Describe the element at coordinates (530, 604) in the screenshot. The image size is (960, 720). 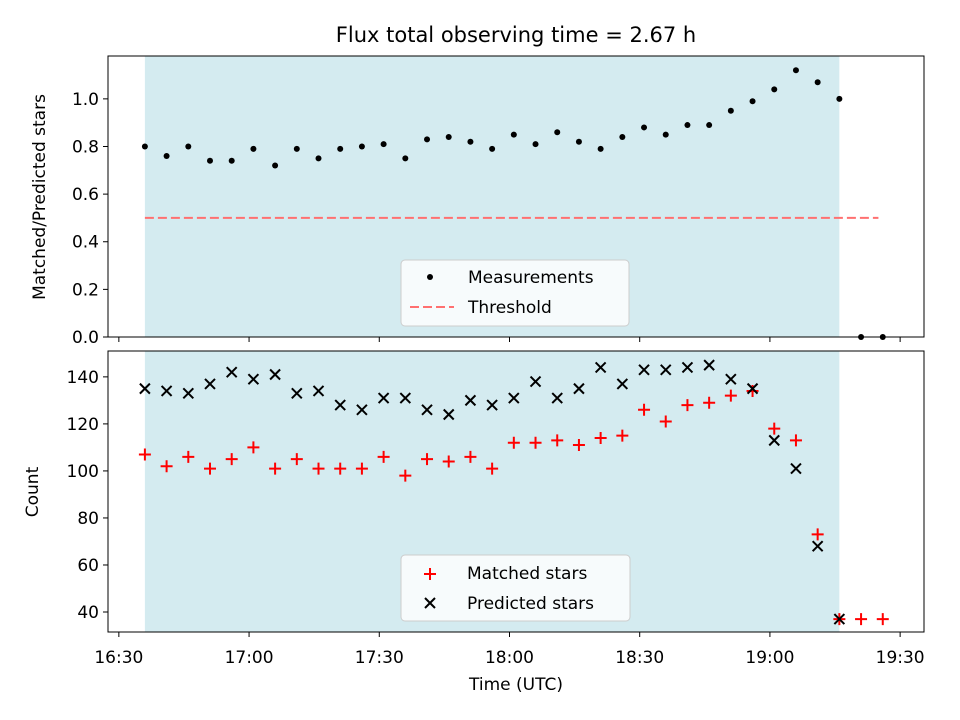
I see `legend-predicted-label: Predicted stars` at that location.